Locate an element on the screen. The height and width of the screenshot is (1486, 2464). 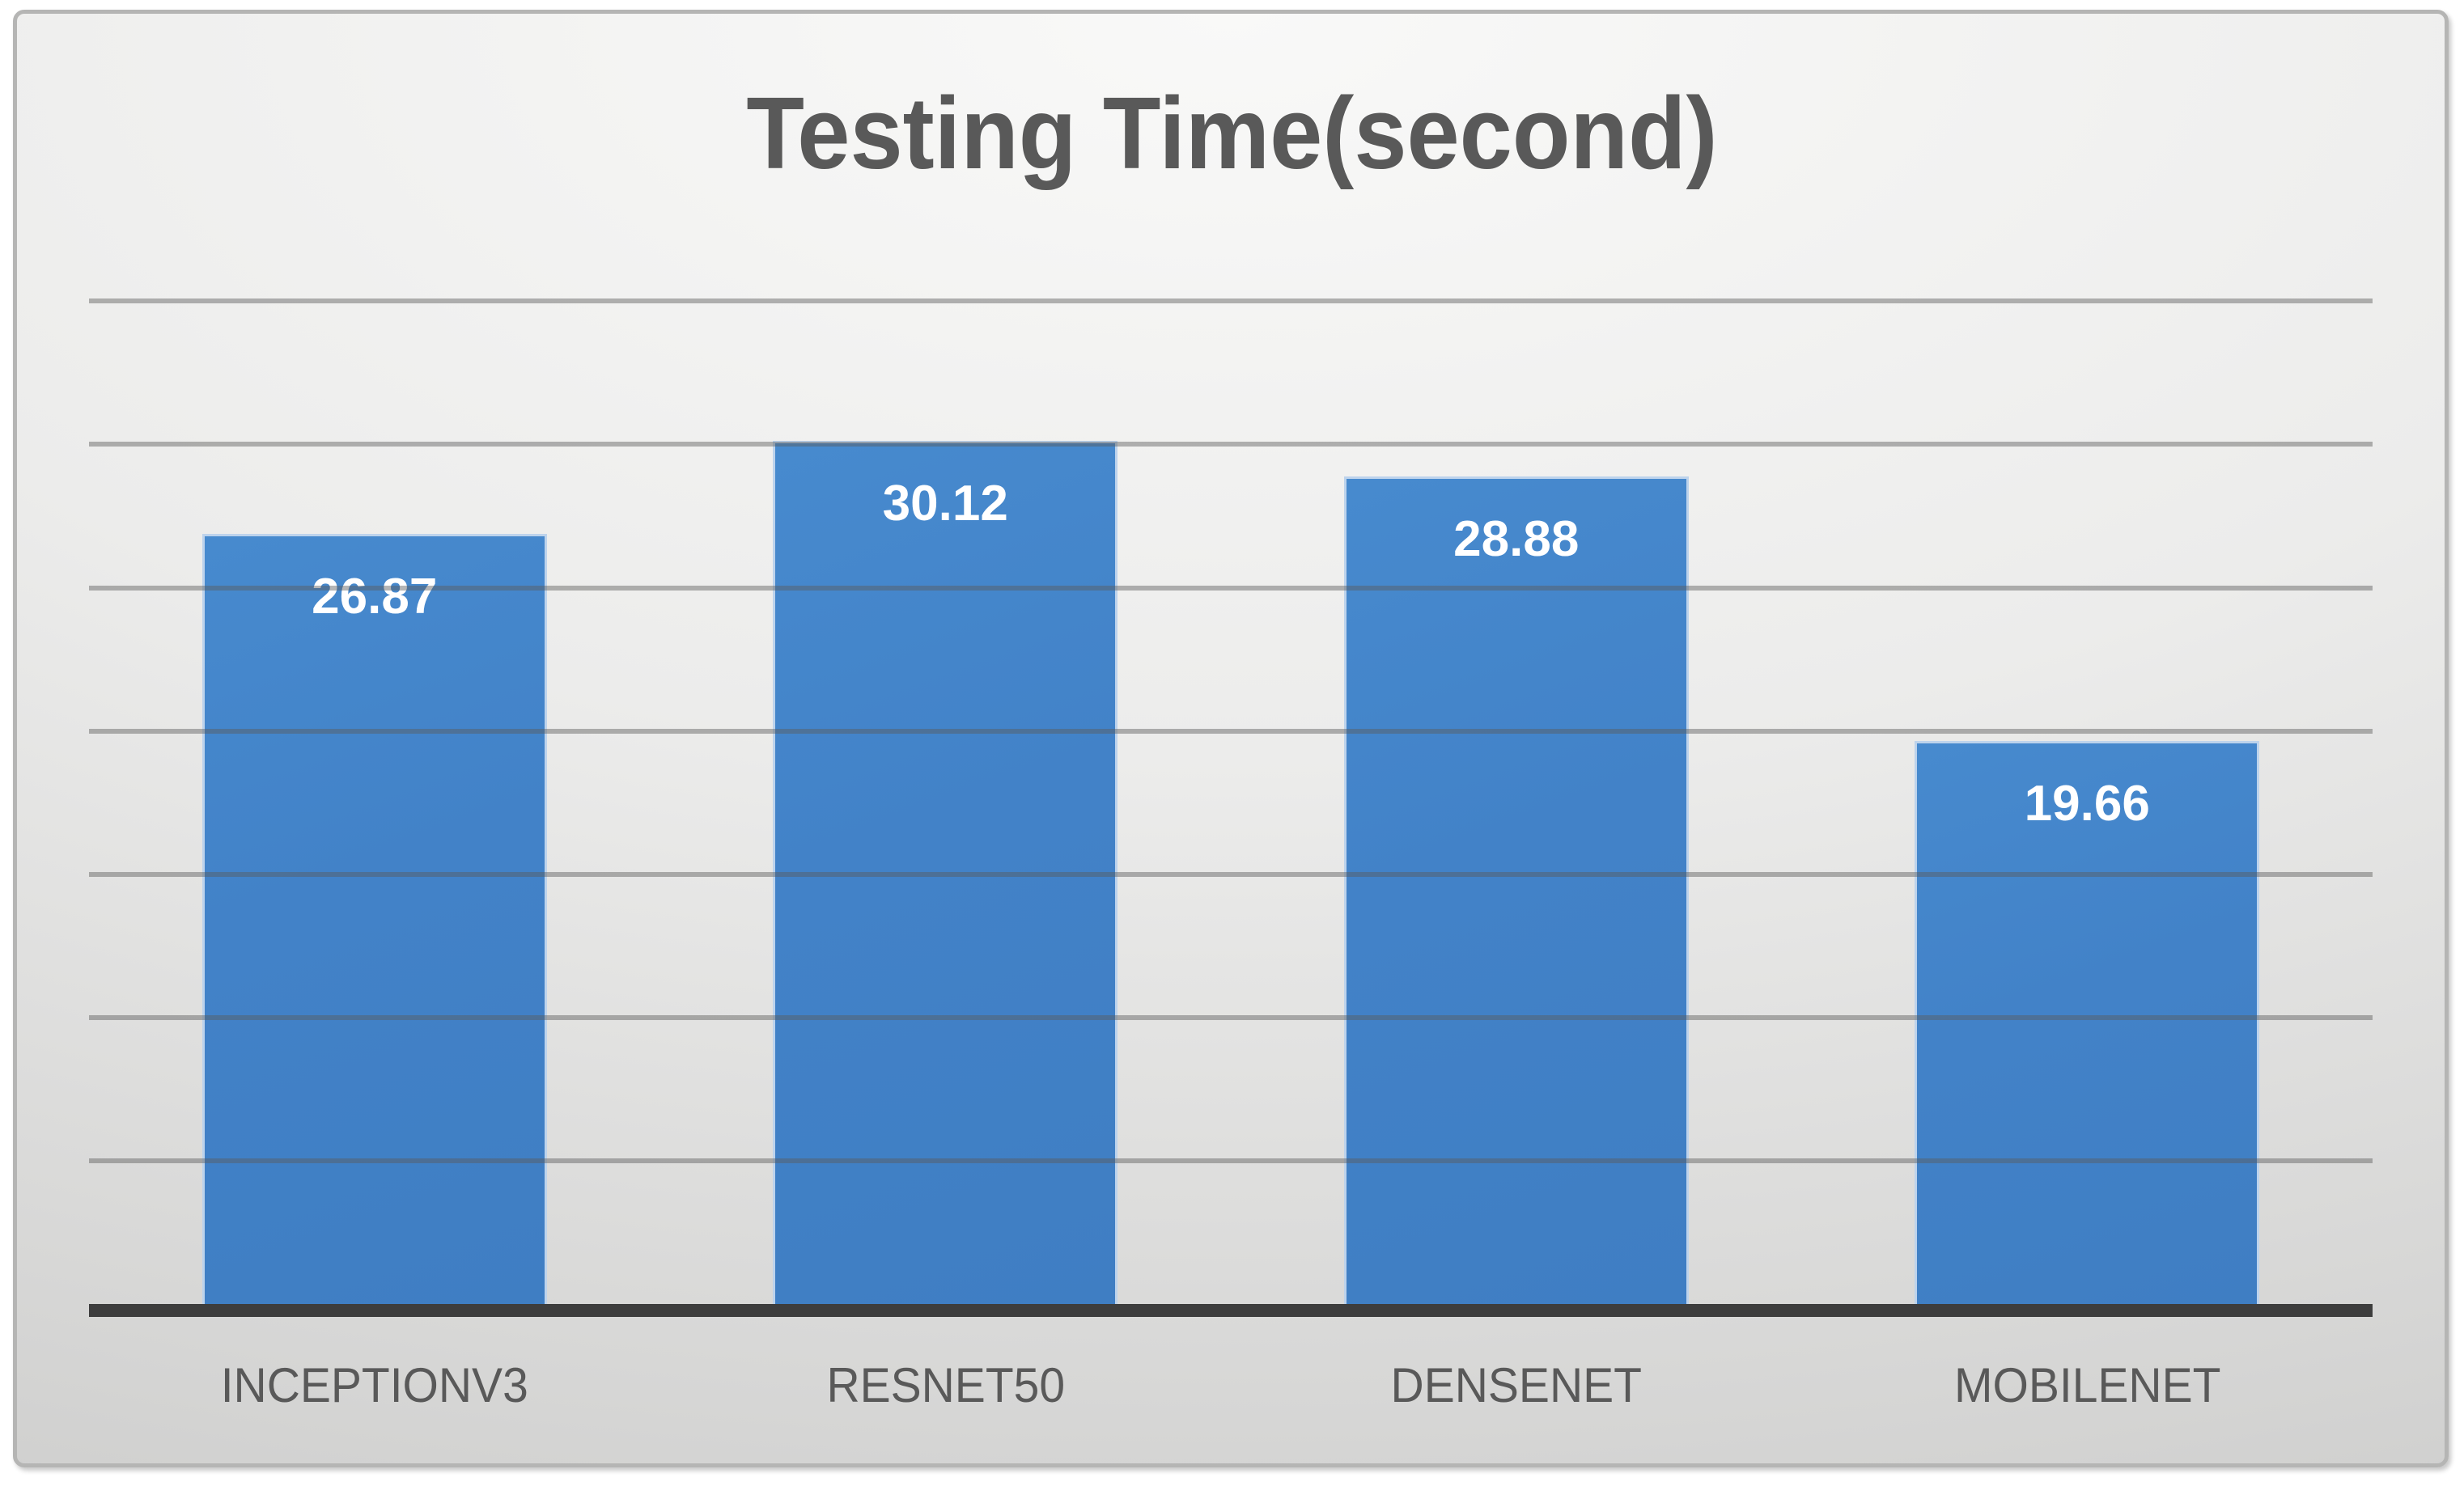
x-axis-line is located at coordinates (1231, 1311).